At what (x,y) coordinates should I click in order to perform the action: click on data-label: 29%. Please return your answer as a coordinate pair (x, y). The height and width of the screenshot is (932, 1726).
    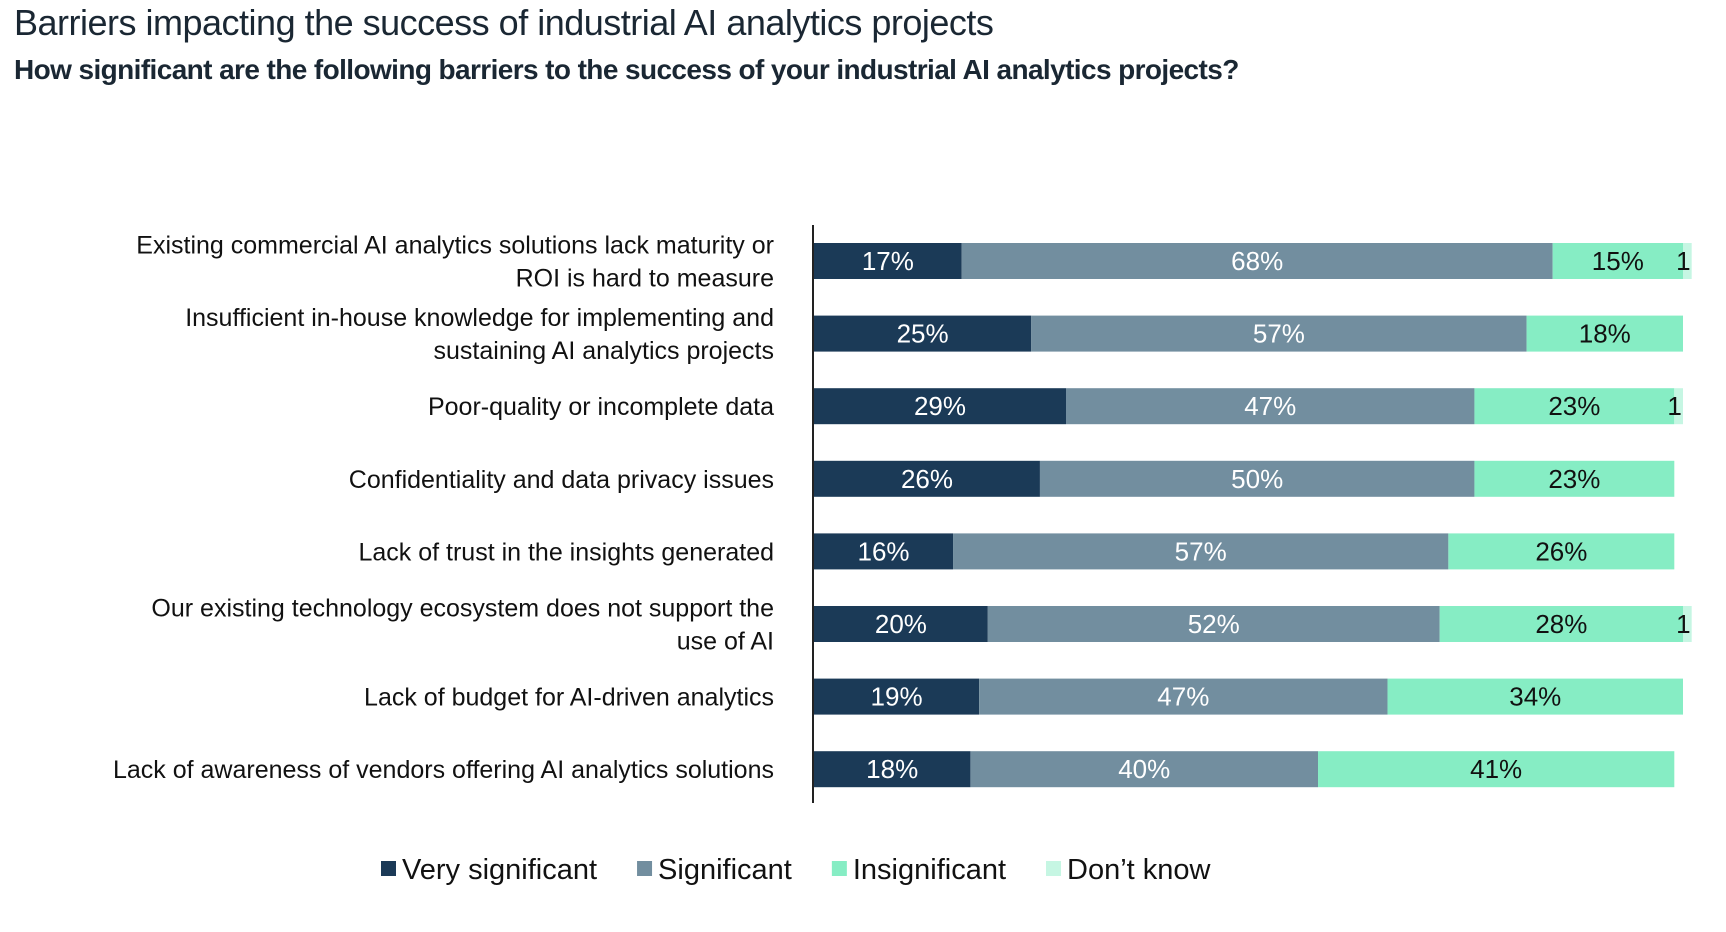
    Looking at the image, I should click on (940, 406).